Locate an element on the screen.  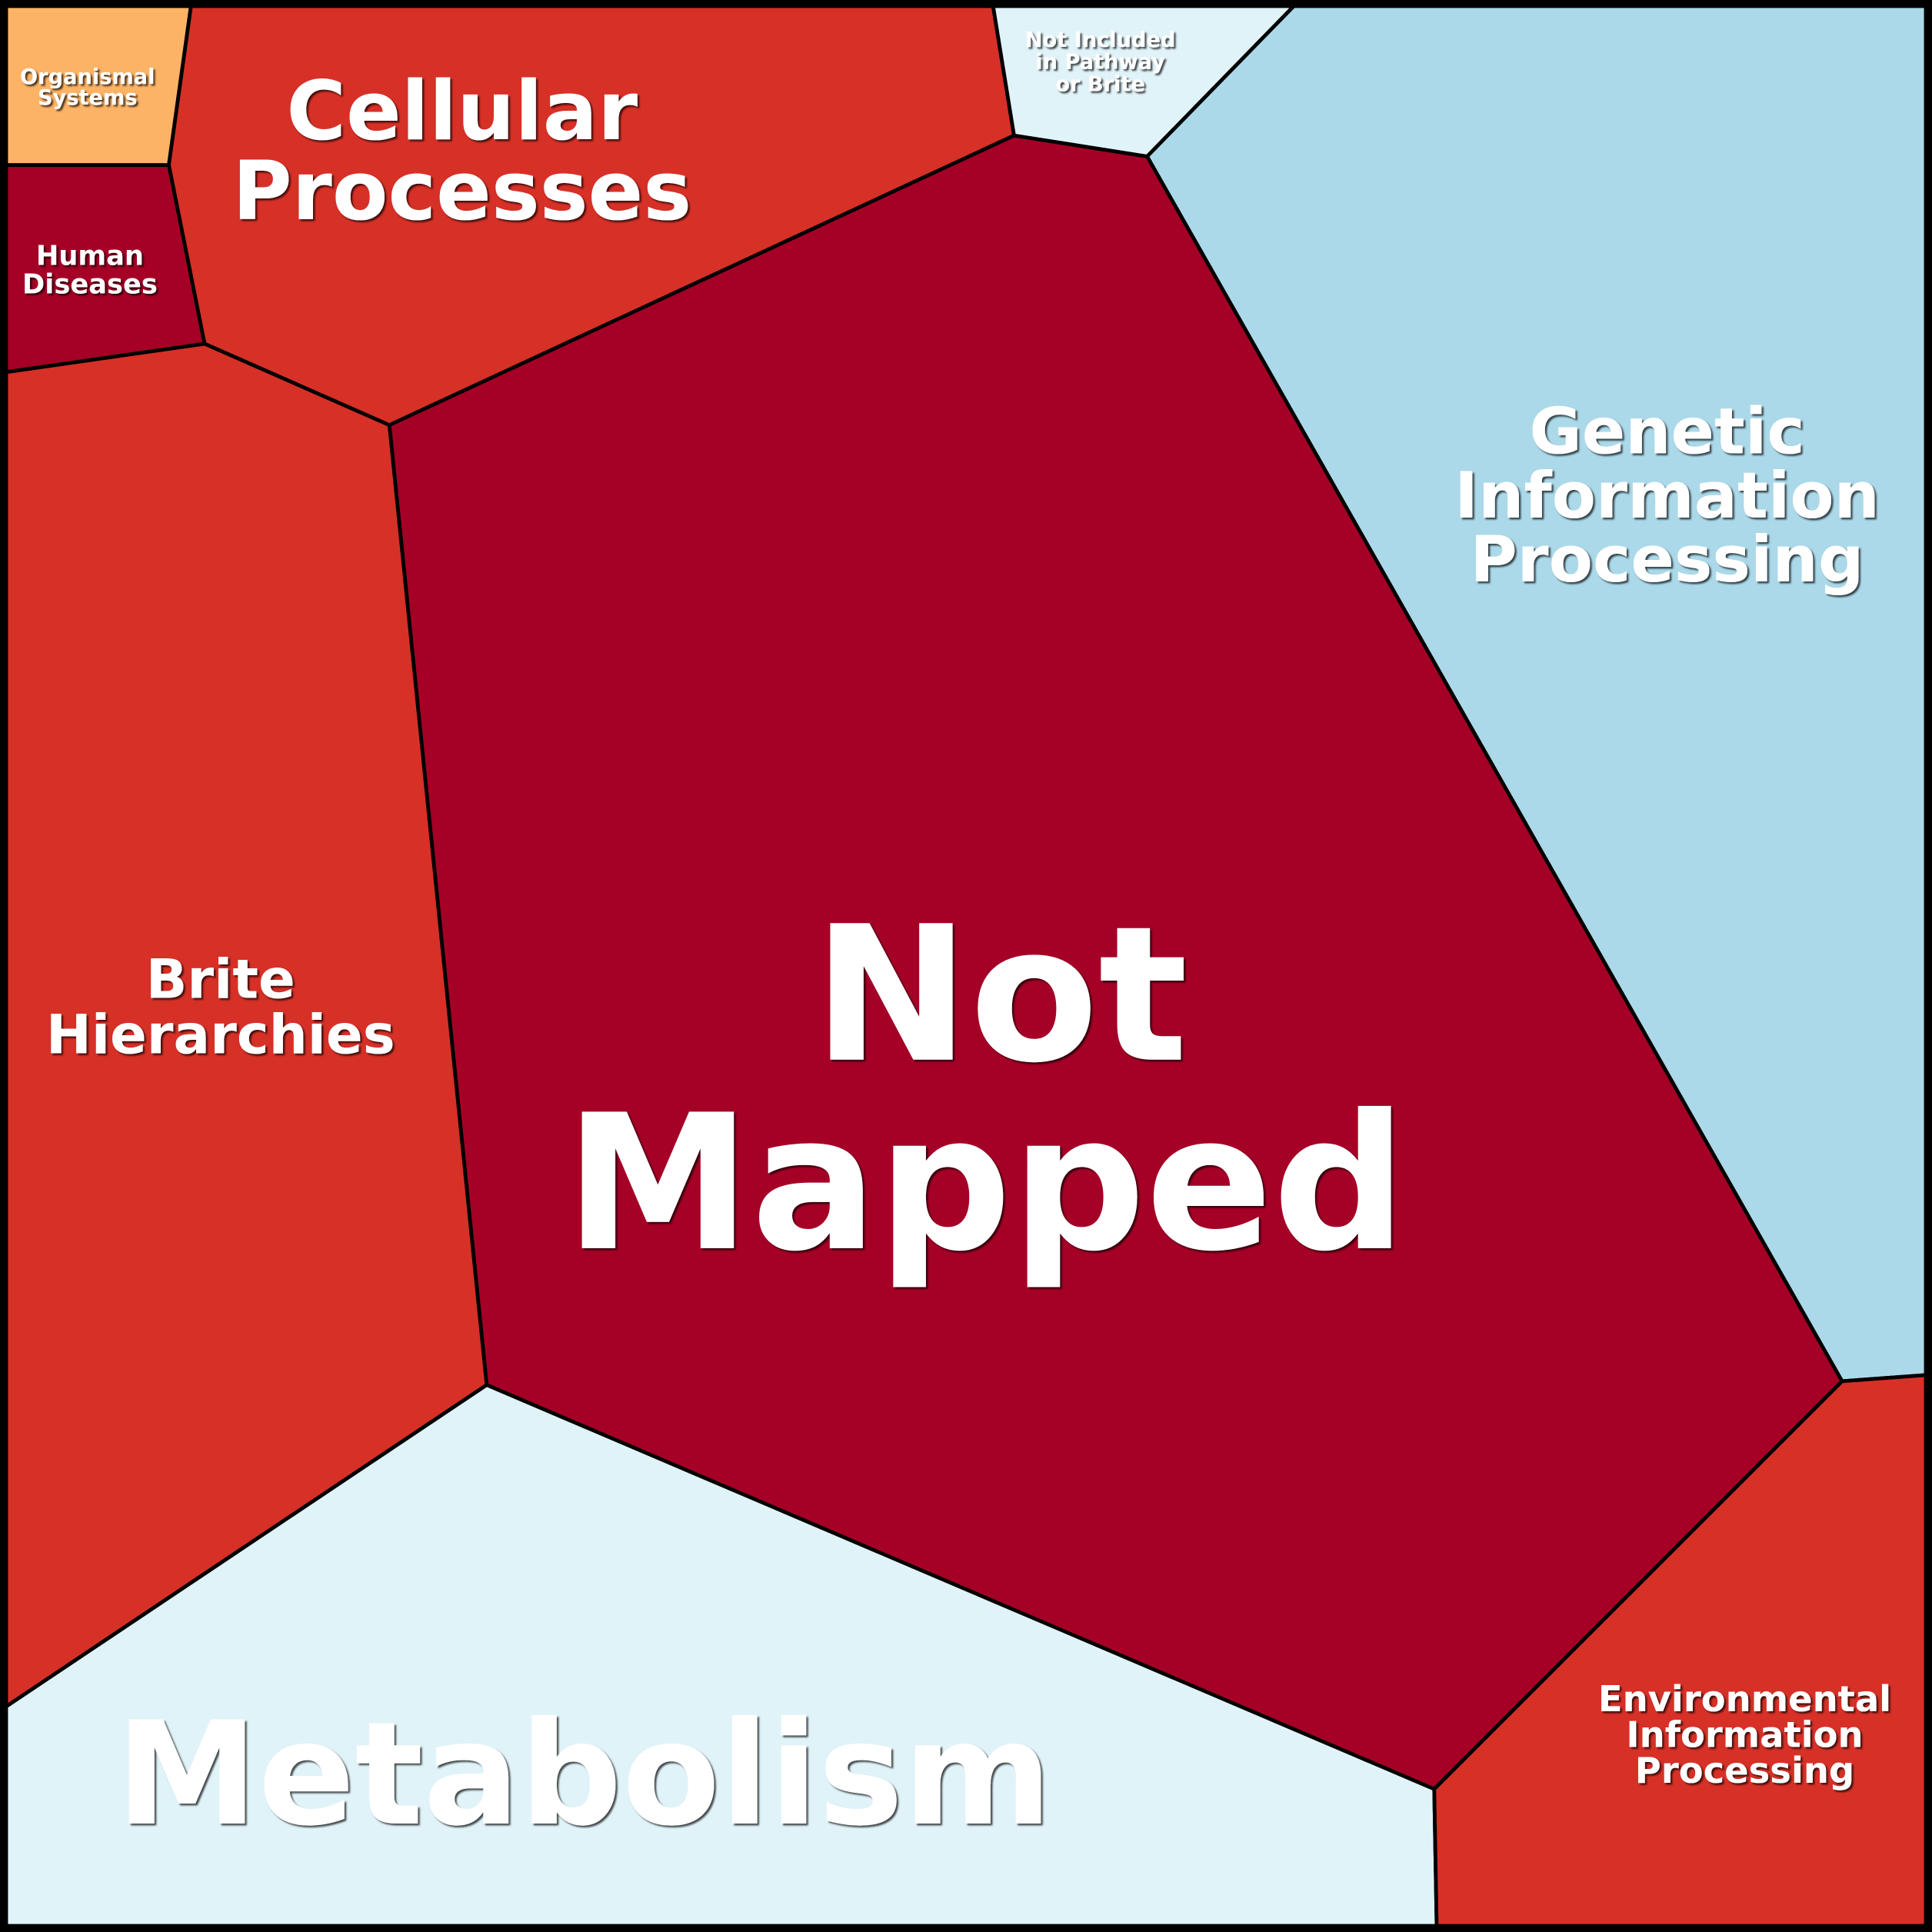
region-label: Not Mapped is located at coordinates (986, 1090).